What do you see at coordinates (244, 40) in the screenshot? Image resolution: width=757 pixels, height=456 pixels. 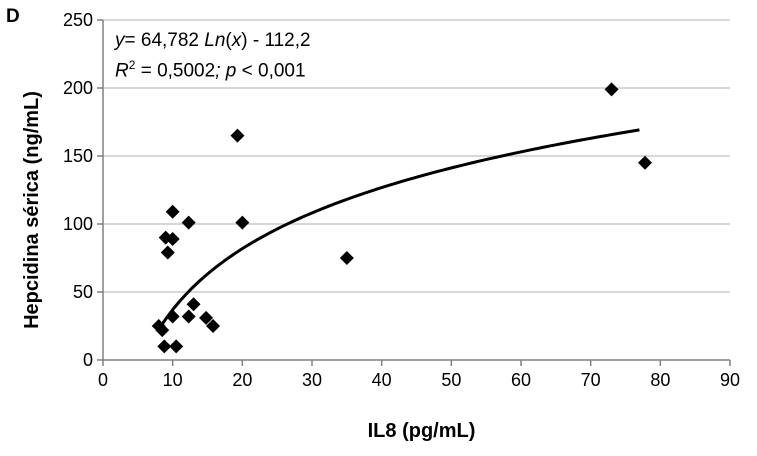 I see `eq-paren-close: )` at bounding box center [244, 40].